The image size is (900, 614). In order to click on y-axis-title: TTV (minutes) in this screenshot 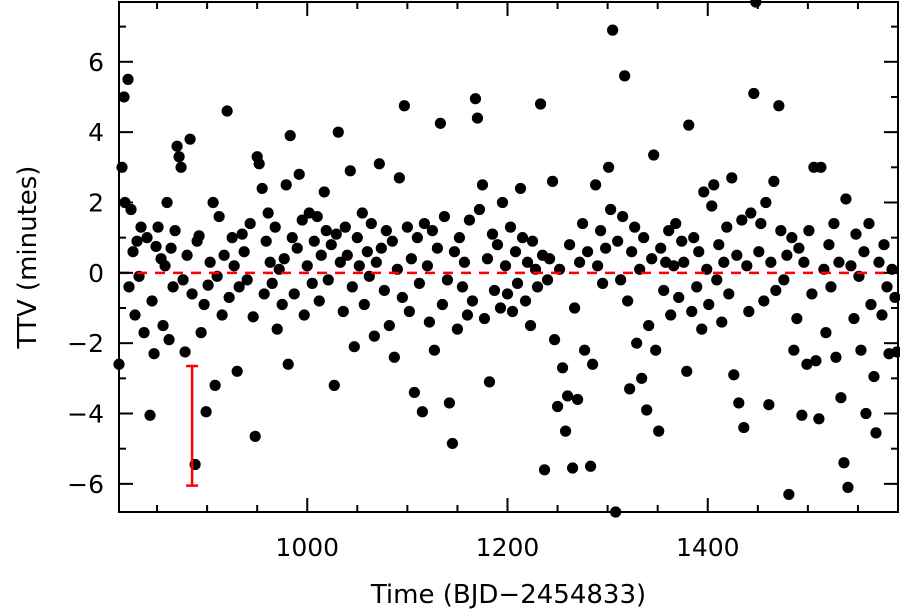, I will do `click(28, 258)`.